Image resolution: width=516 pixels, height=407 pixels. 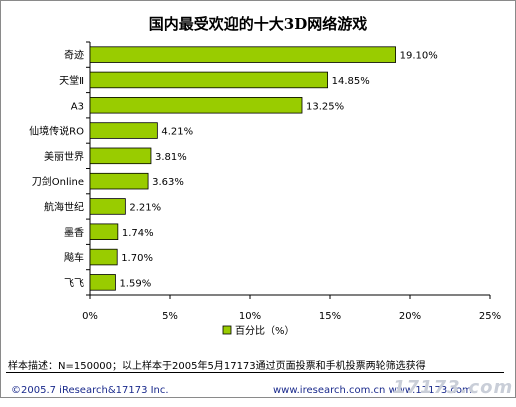 I want to click on category-label: 墨香, so click(x=74, y=233).